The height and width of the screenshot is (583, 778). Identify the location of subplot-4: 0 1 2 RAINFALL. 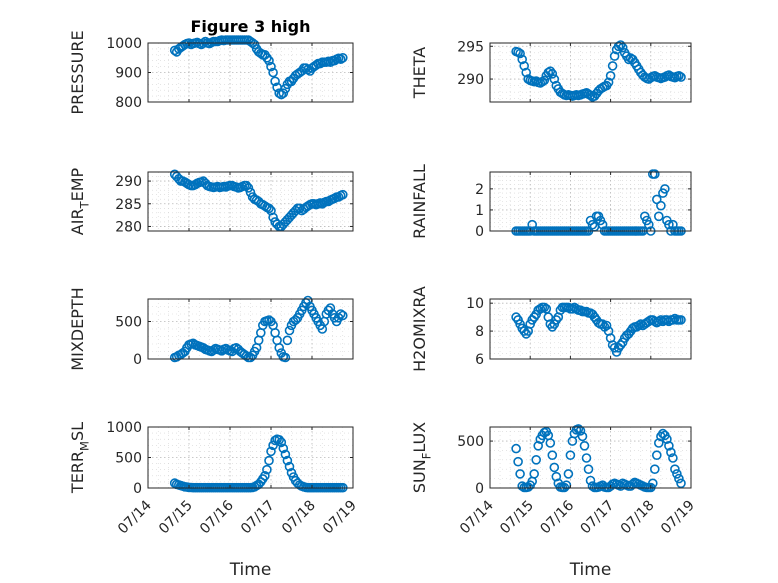
(551, 202).